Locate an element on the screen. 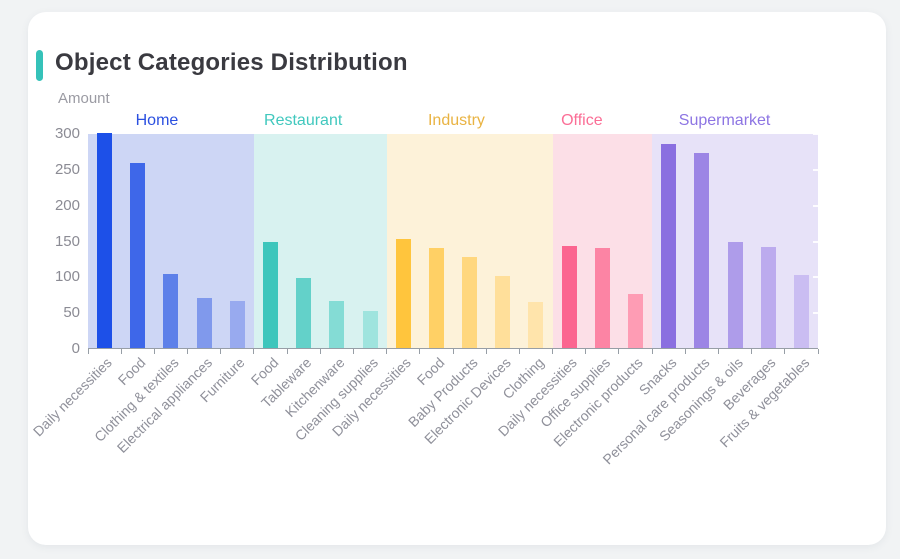 This screenshot has width=900, height=559. bar-home-clothing-textiles is located at coordinates (171, 311).